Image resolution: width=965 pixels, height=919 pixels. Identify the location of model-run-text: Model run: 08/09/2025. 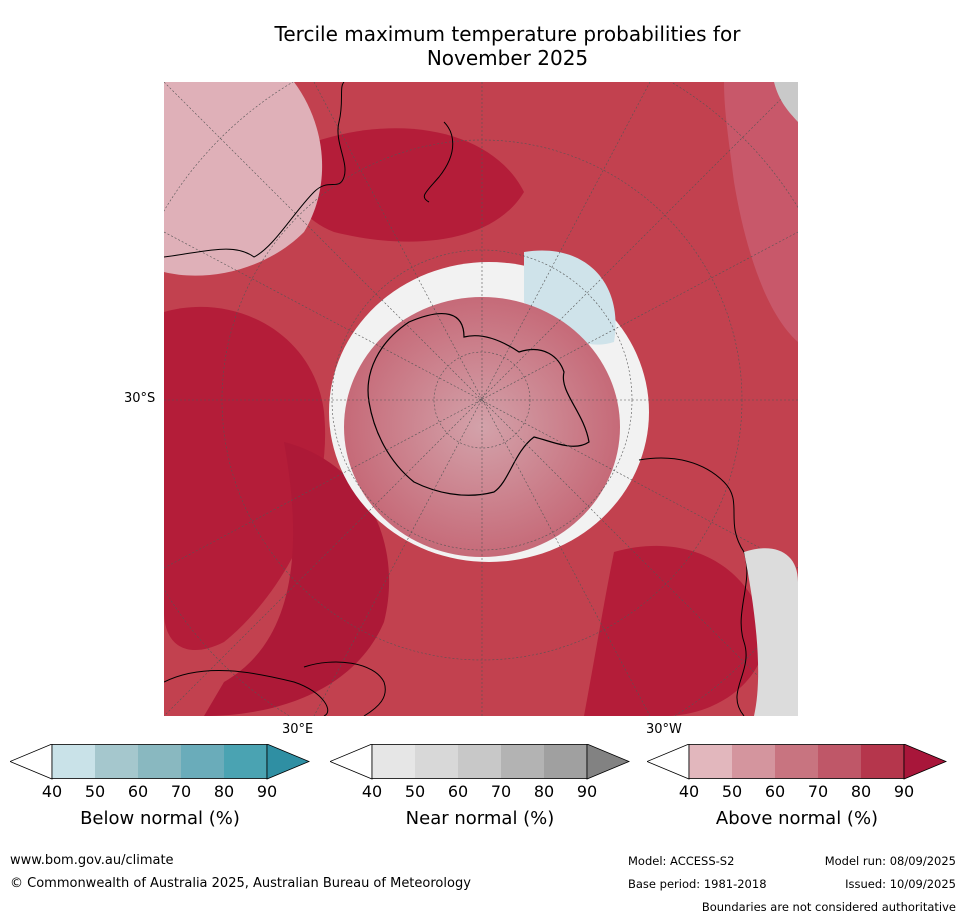
(890, 861).